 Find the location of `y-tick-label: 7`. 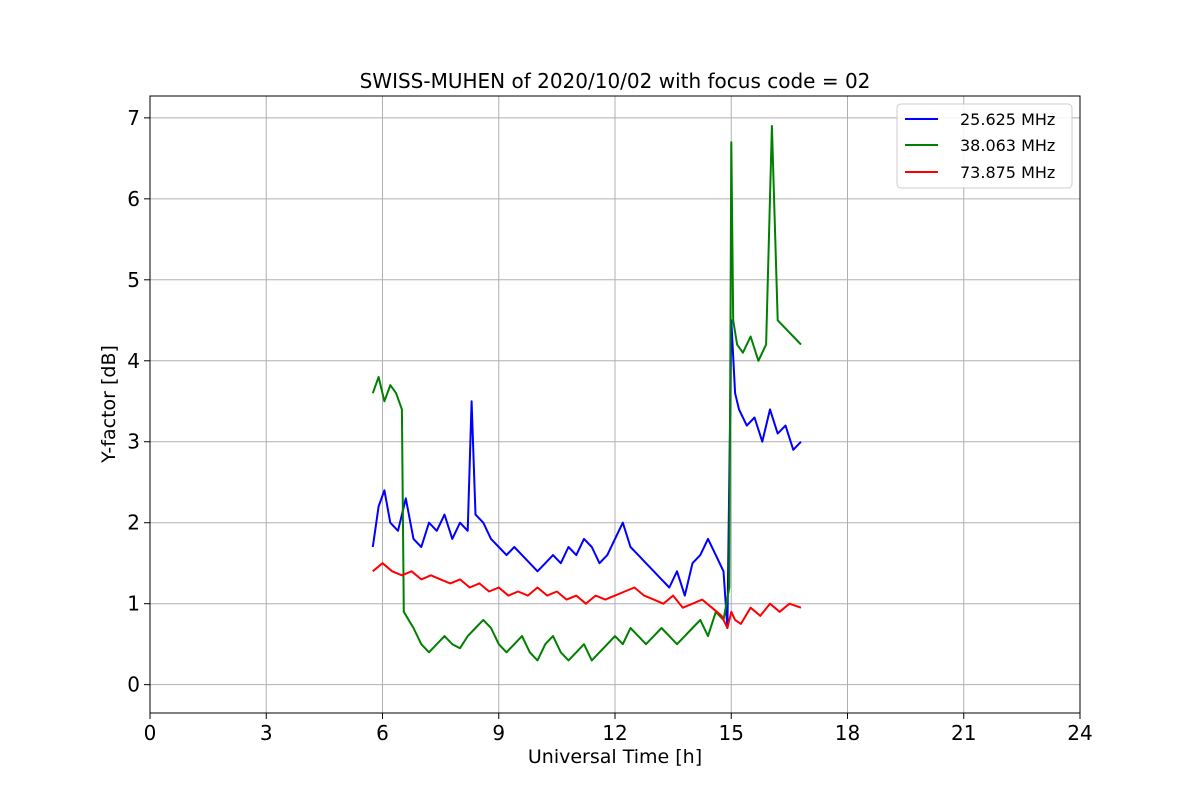

y-tick-label: 7 is located at coordinates (133, 118).